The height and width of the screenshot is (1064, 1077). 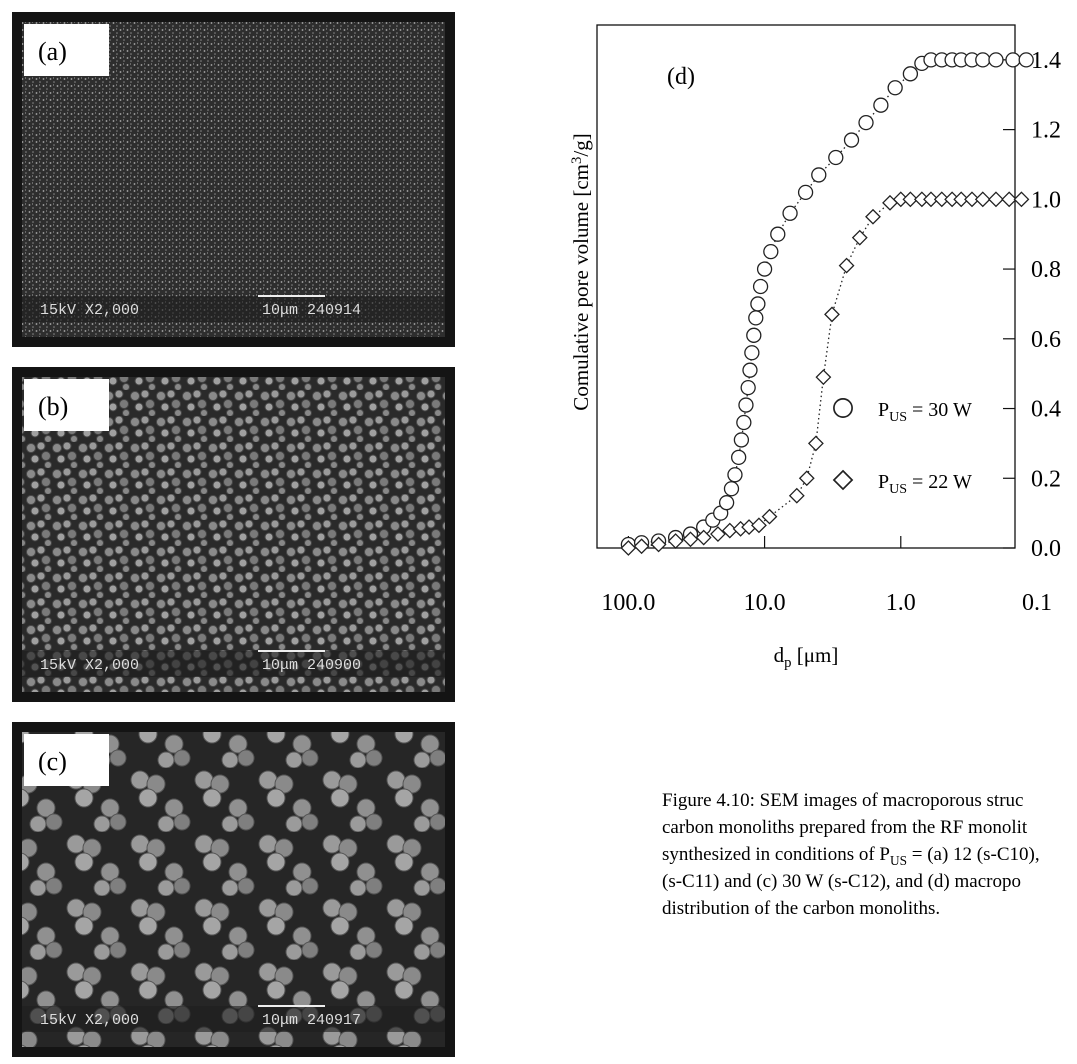 I want to click on y-tick-label: 0.8, so click(x=1046, y=270).